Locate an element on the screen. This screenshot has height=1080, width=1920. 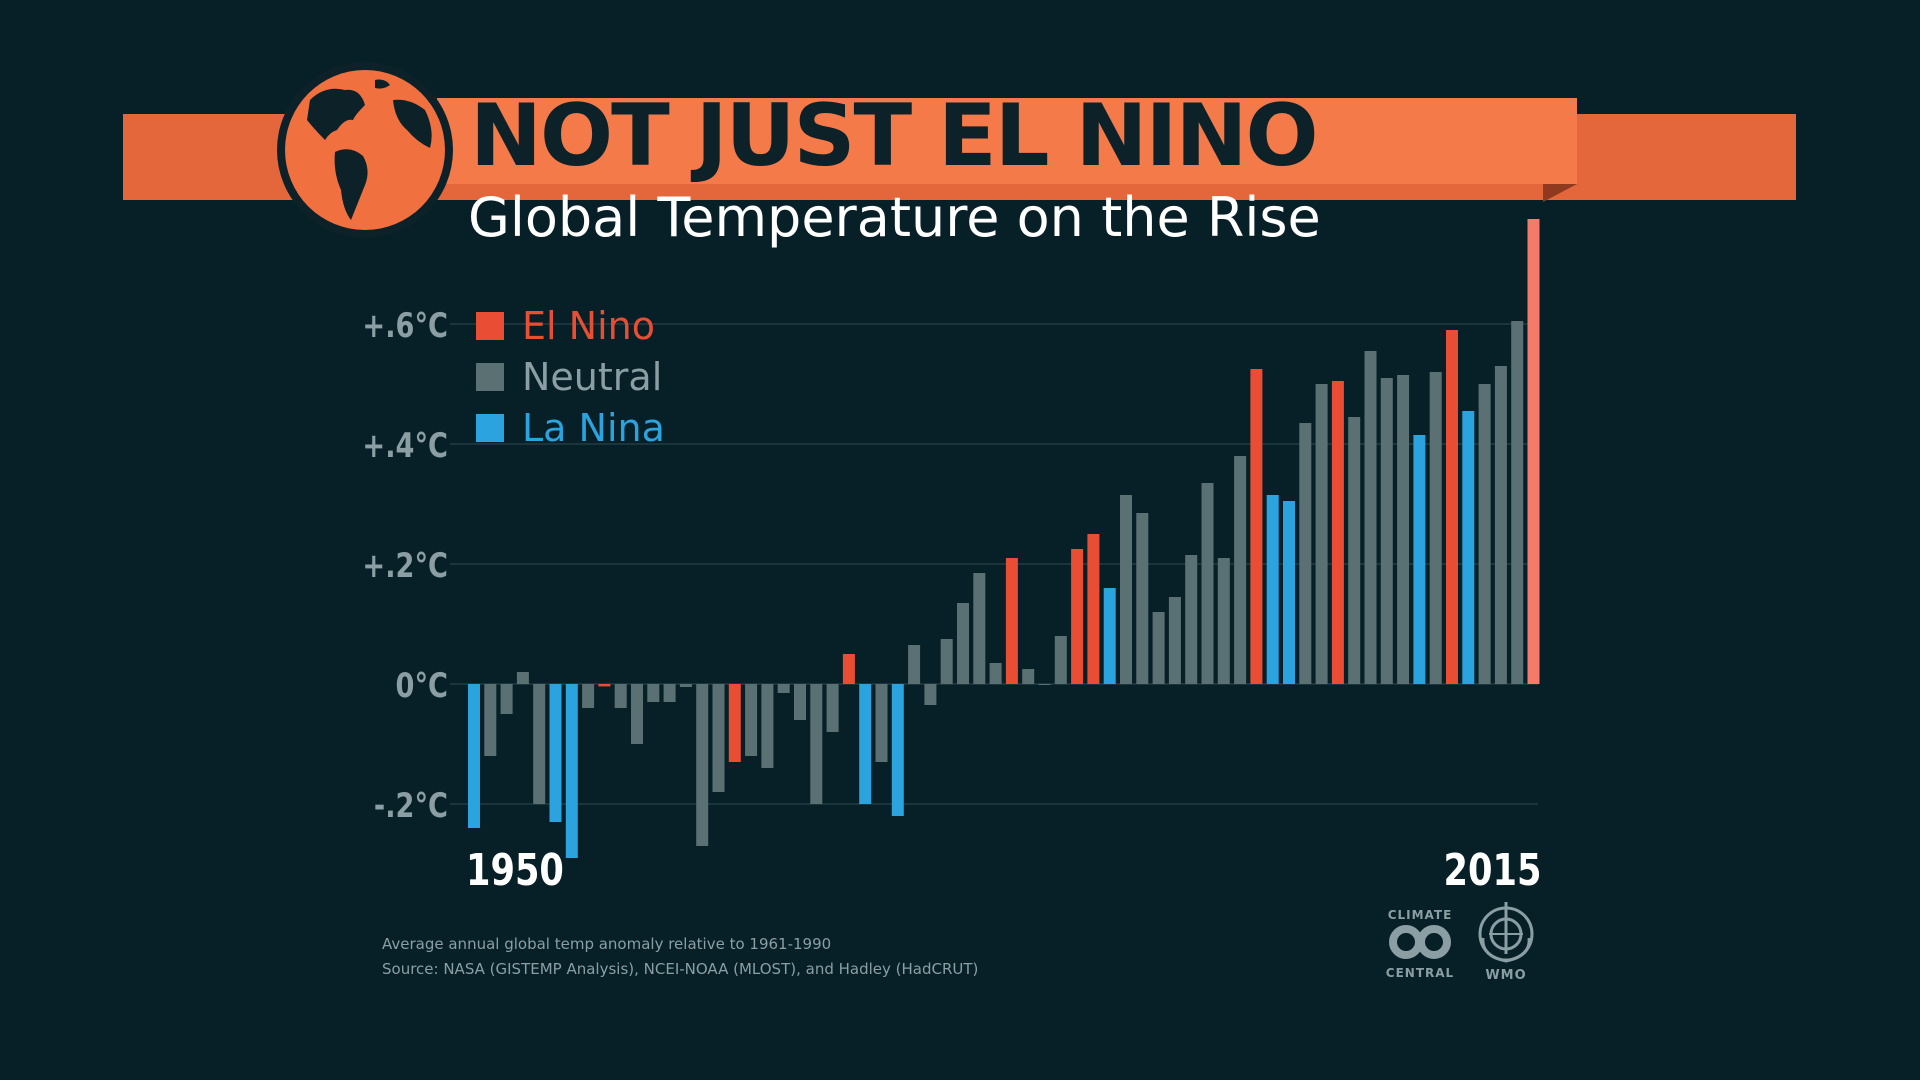
bar-1969 is located at coordinates (783, 688).